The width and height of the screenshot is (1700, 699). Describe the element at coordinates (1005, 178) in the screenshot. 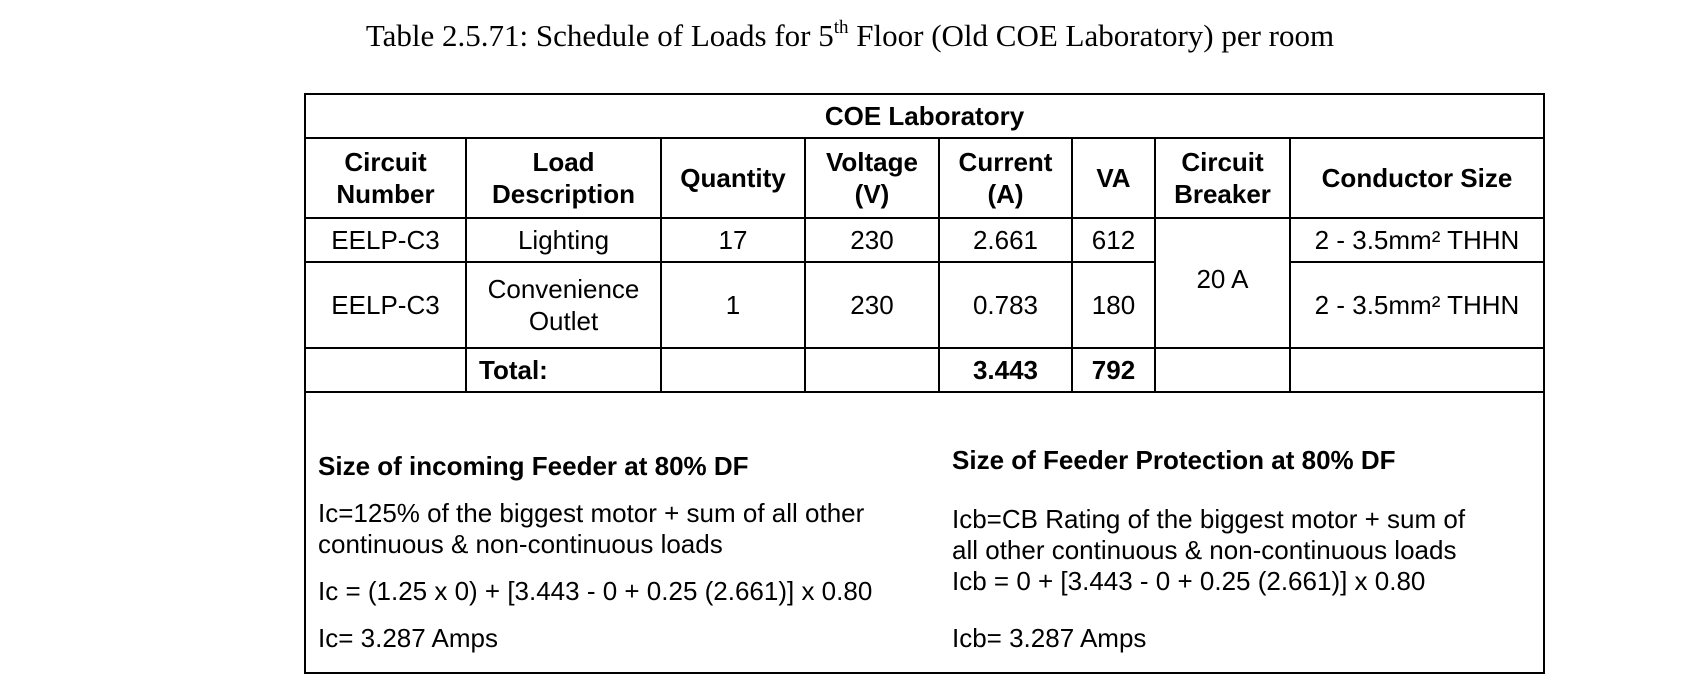

I see `header-current: Current (A)` at that location.